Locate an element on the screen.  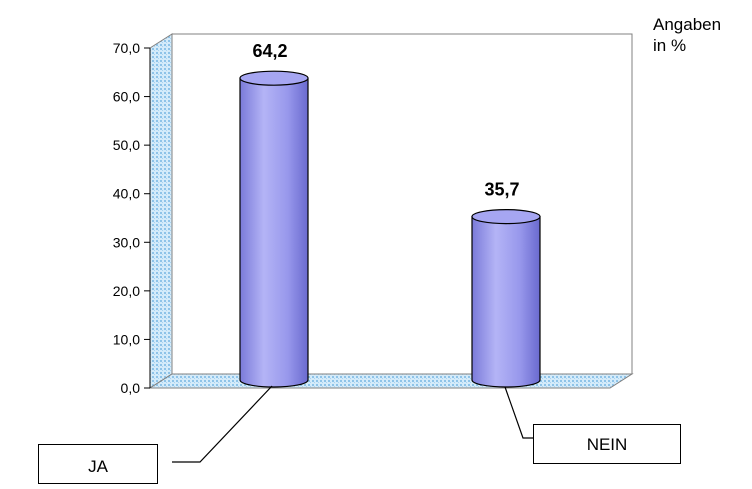
data-label-ja: 64,2 is located at coordinates (269, 51).